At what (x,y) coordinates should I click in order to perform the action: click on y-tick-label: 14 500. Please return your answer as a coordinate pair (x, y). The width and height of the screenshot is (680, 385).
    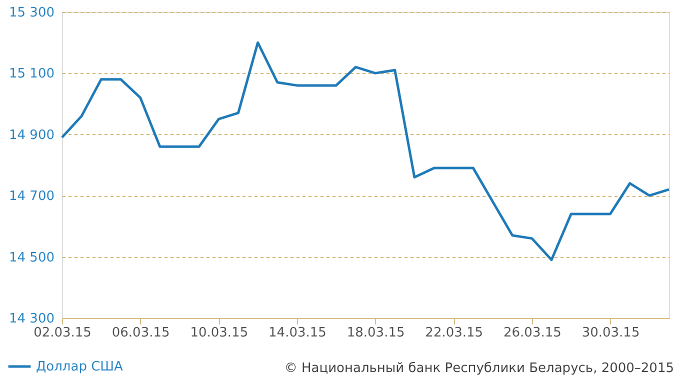
    Looking at the image, I should click on (31, 258).